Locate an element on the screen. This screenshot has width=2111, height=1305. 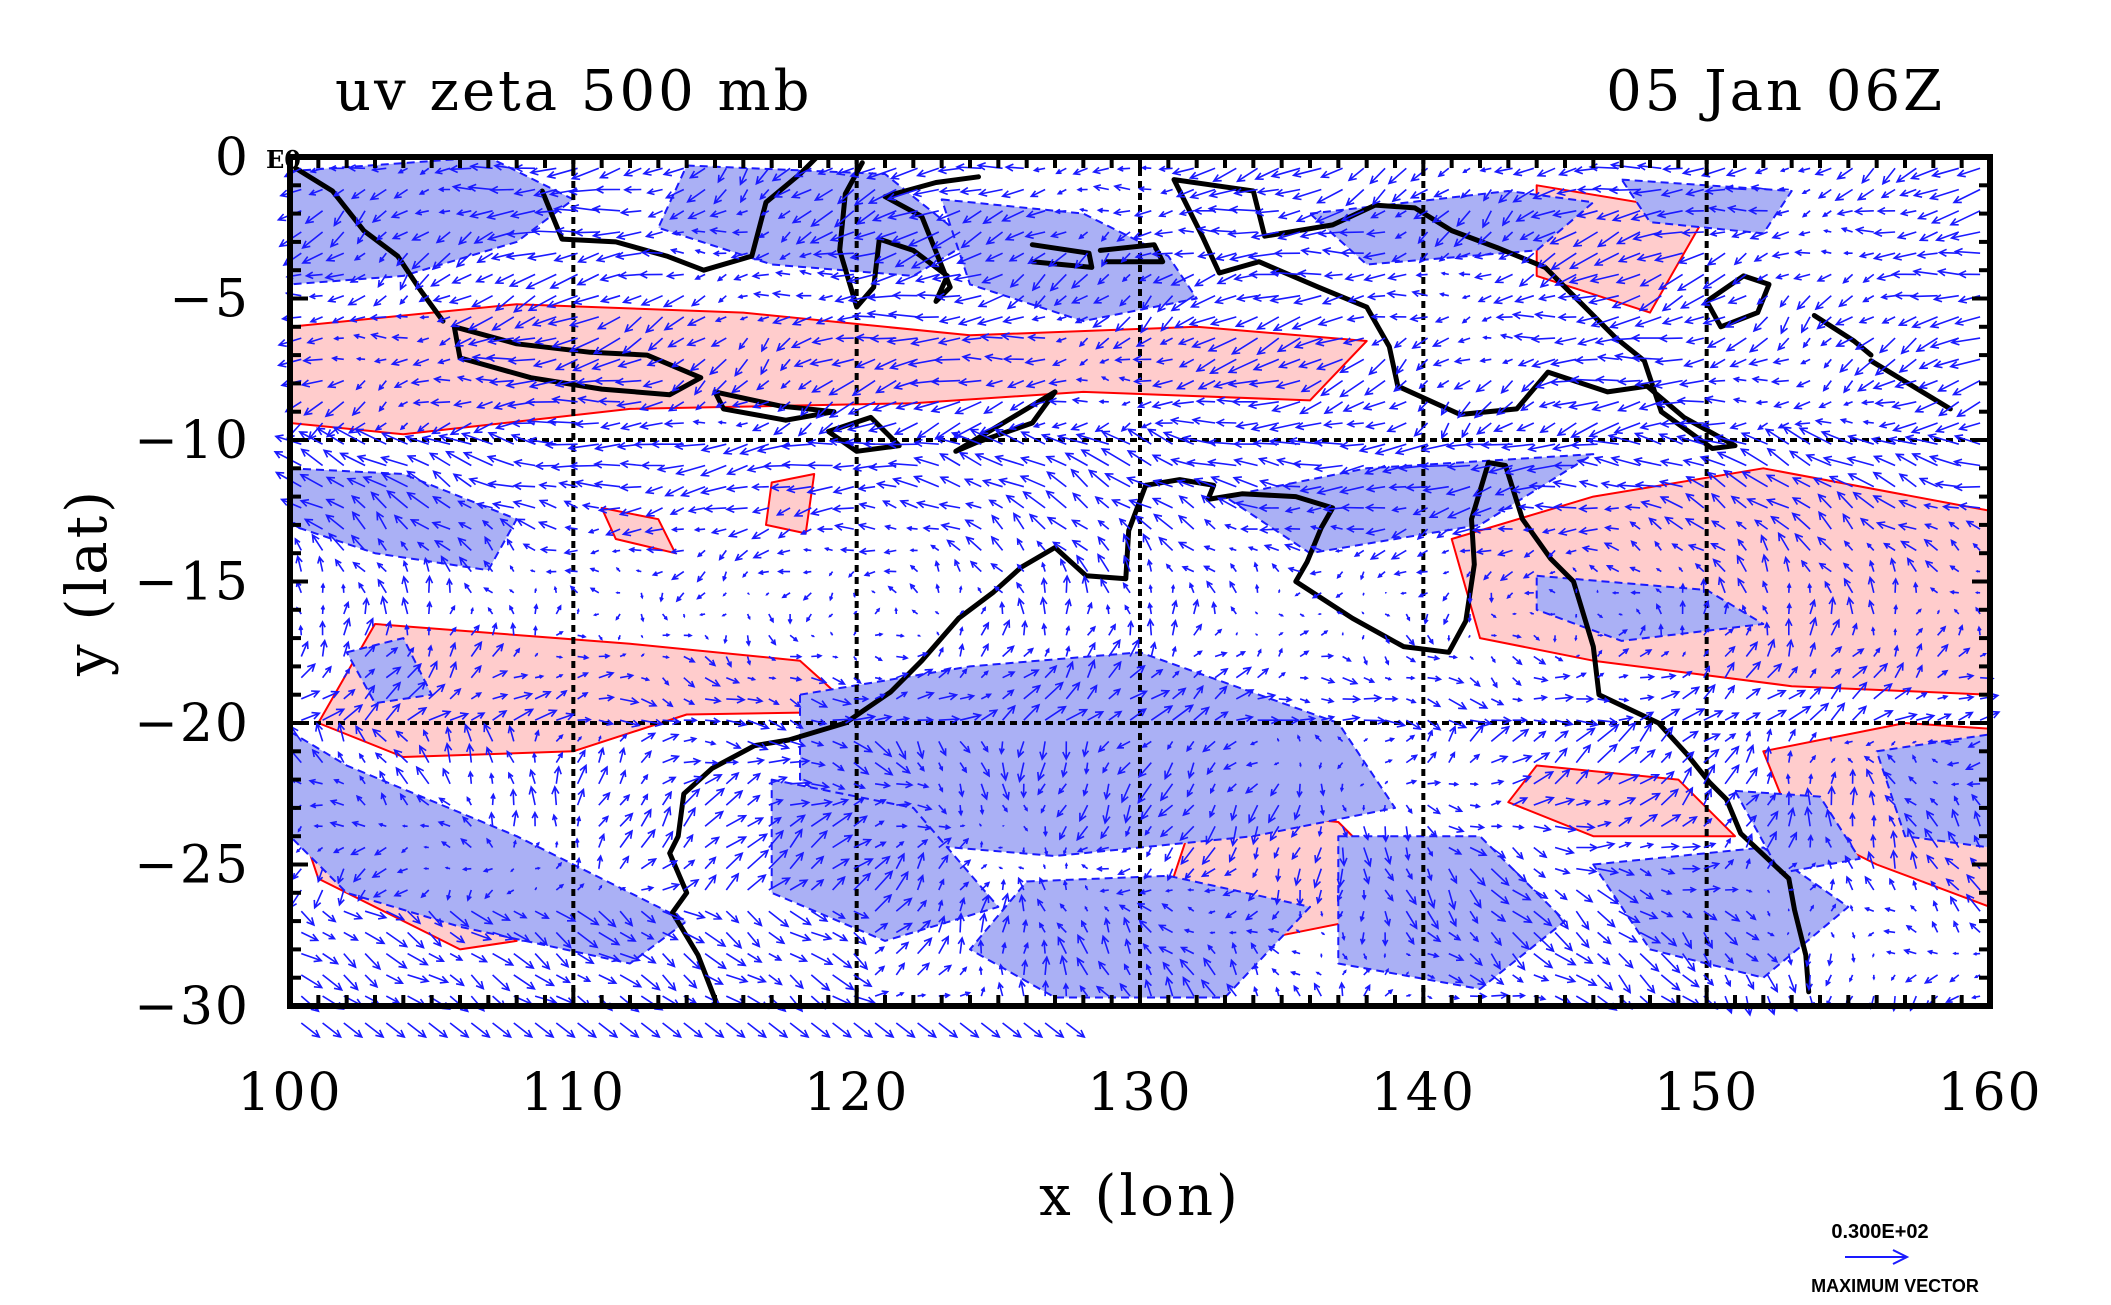
x-tick-label: 110 is located at coordinates (573, 1093).